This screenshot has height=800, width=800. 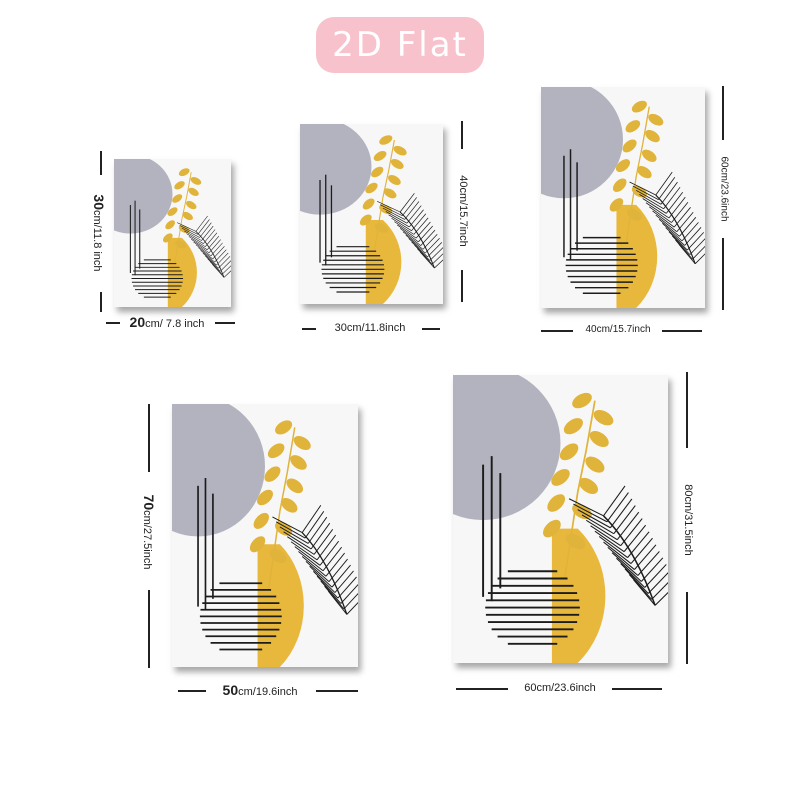 I want to click on height-label-5-unit: 80cm/31.5inch, so click(x=688, y=520).